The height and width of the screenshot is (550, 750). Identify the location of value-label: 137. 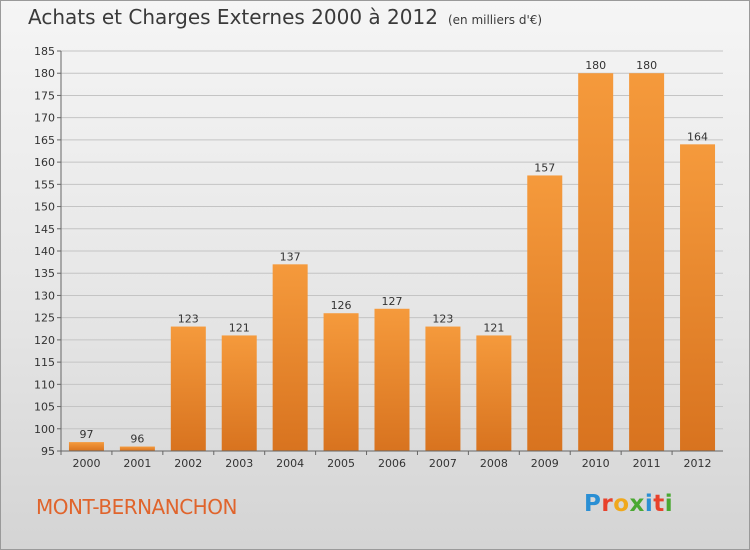
(290, 256).